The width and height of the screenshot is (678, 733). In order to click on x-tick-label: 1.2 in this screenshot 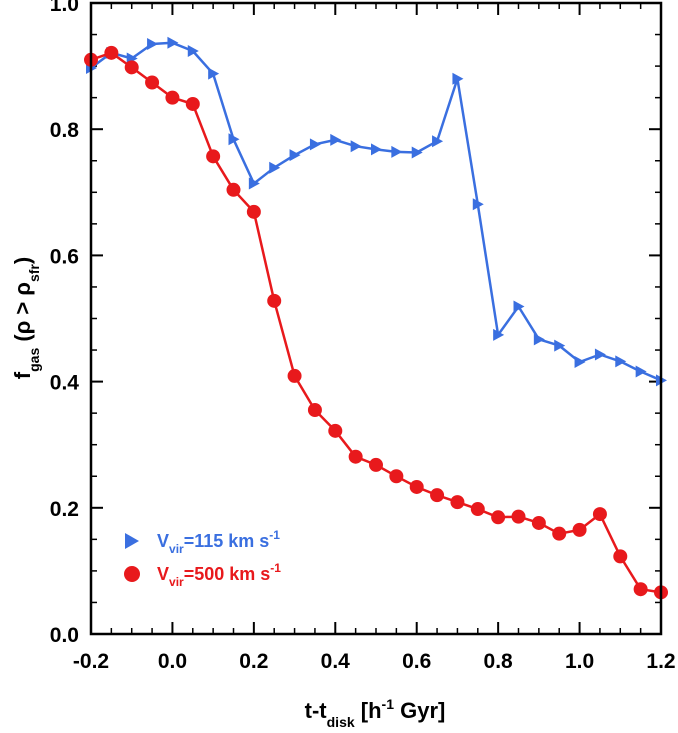, I will do `click(660, 661)`.